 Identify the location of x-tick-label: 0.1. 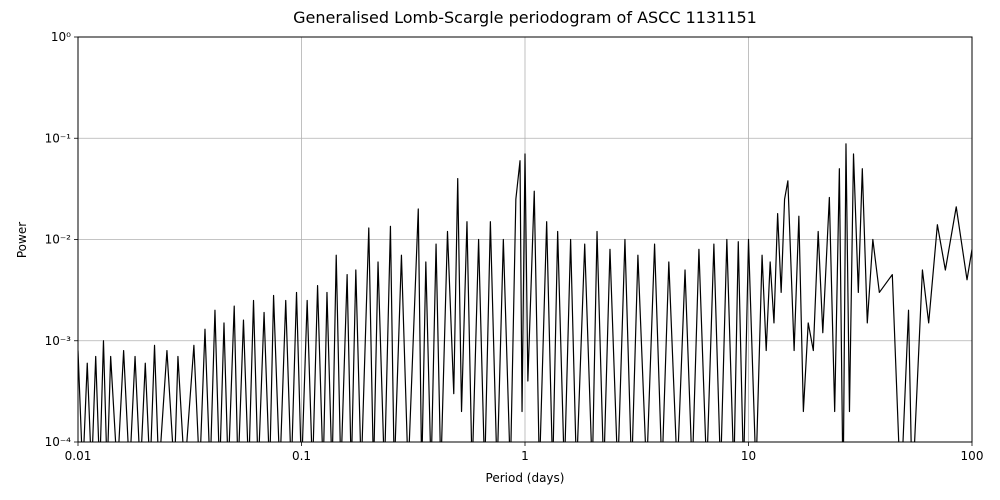
(301, 456).